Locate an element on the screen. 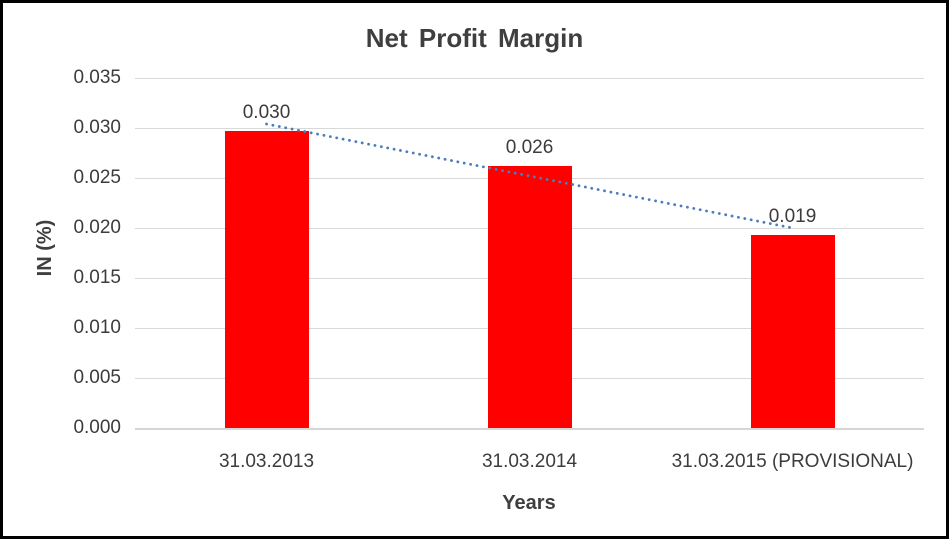 The height and width of the screenshot is (539, 949). y-axis-tick-label: 0.020 is located at coordinates (97, 227).